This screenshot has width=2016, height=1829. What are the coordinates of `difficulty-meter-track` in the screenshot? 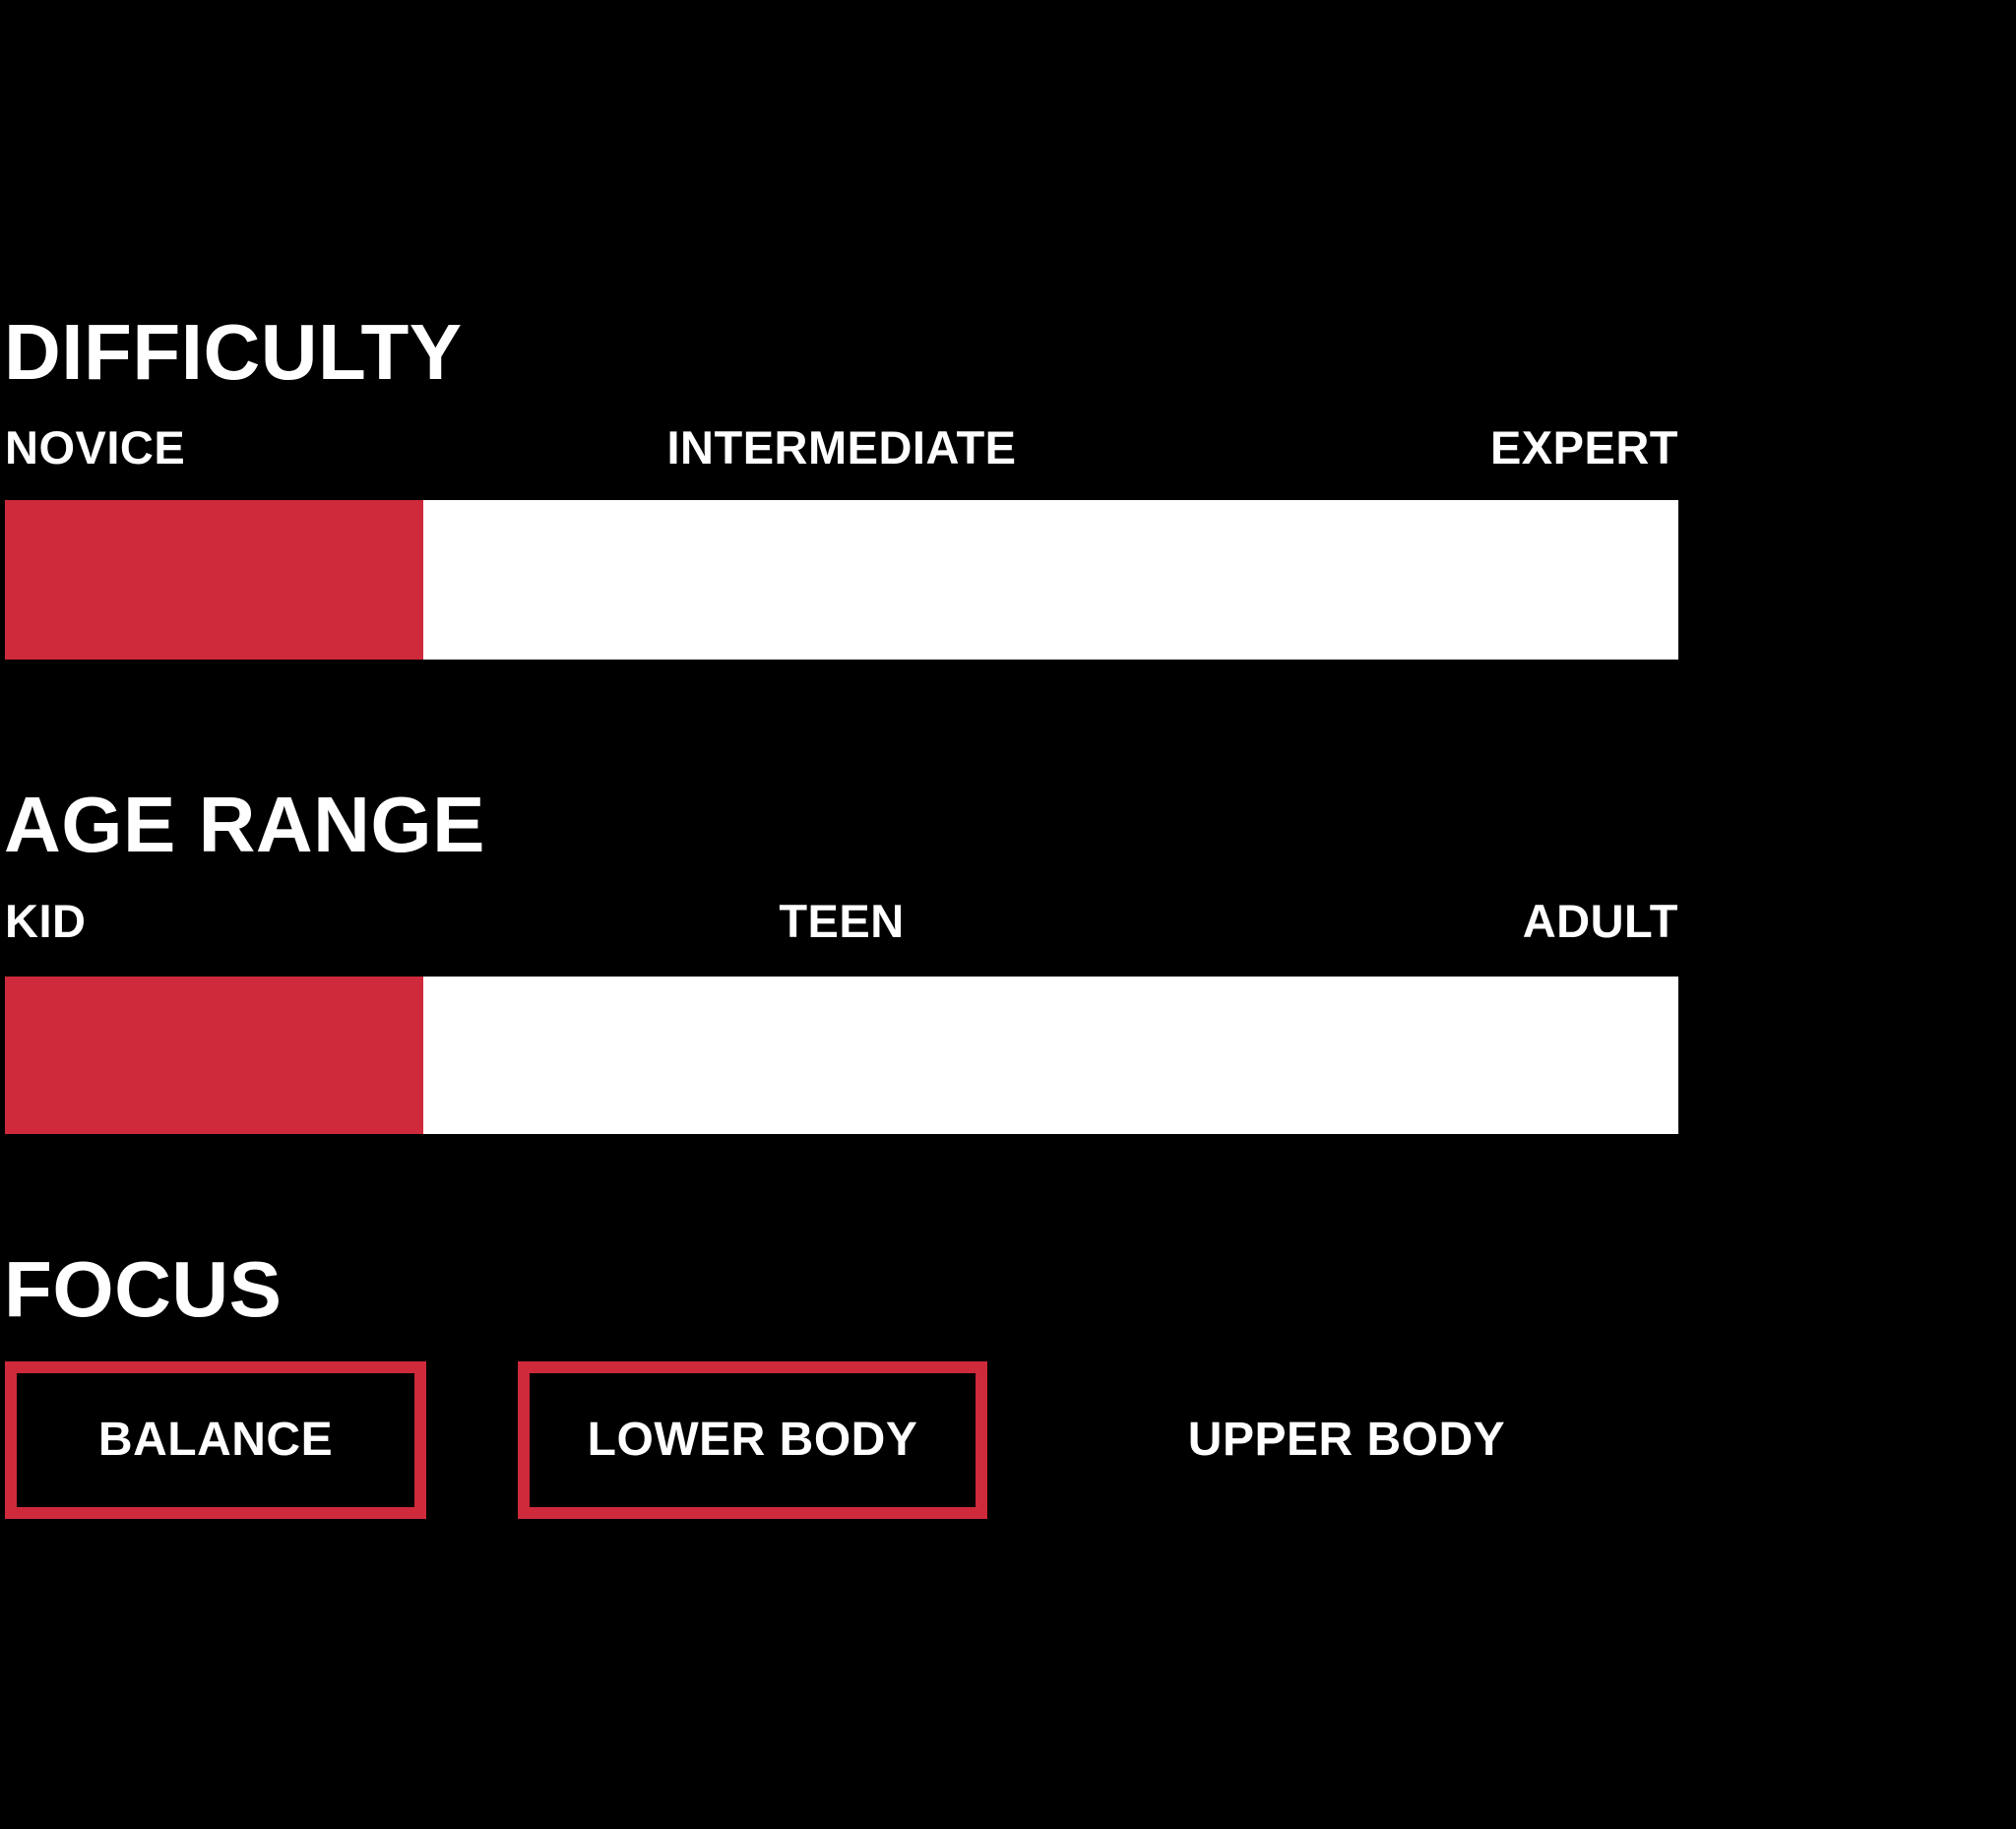 It's located at (841, 580).